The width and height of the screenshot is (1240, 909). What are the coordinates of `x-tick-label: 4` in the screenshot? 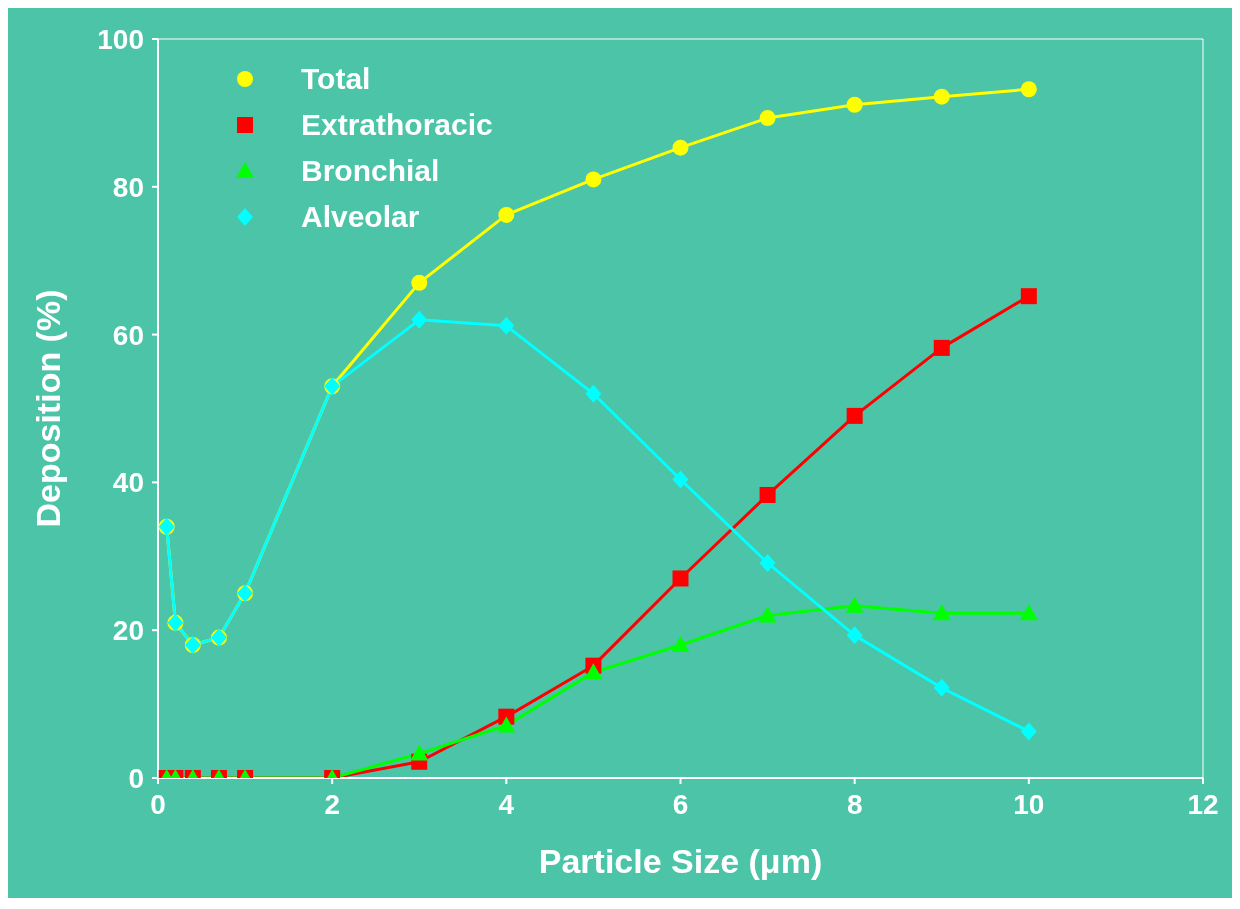 It's located at (506, 804).